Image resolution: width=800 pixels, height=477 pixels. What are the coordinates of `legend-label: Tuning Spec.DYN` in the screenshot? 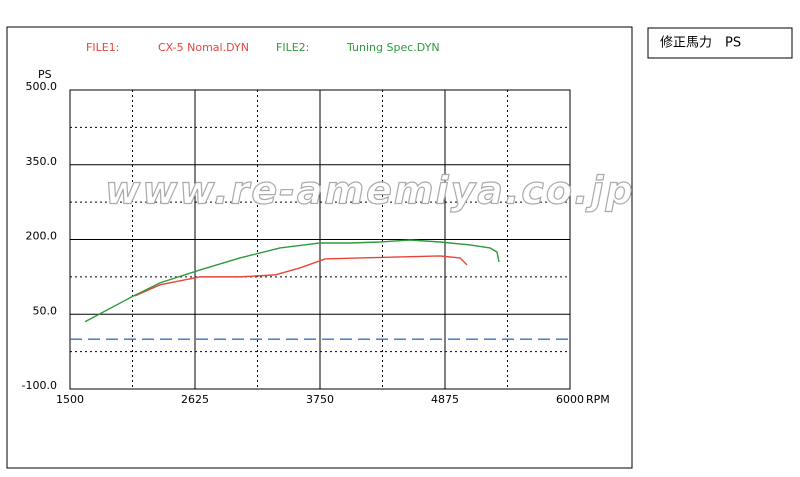 It's located at (393, 47).